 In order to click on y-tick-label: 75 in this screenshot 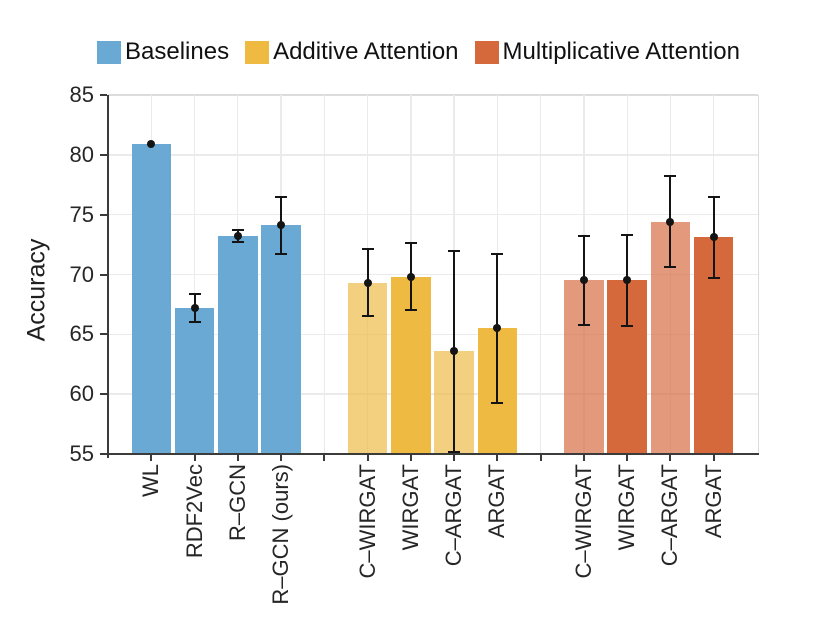, I will do `click(81, 214)`.